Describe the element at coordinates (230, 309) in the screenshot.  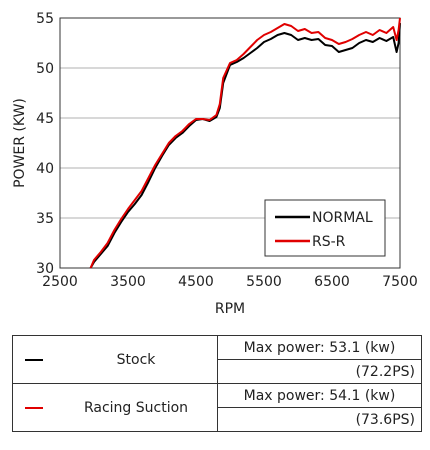
I see `x-axis-title: RPM` at that location.